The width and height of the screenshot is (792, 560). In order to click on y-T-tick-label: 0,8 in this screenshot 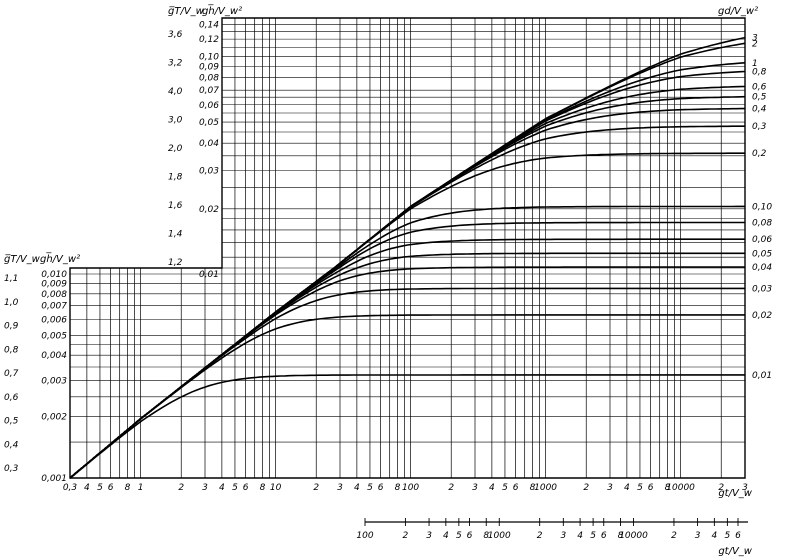, I will do `click(11, 350)`.